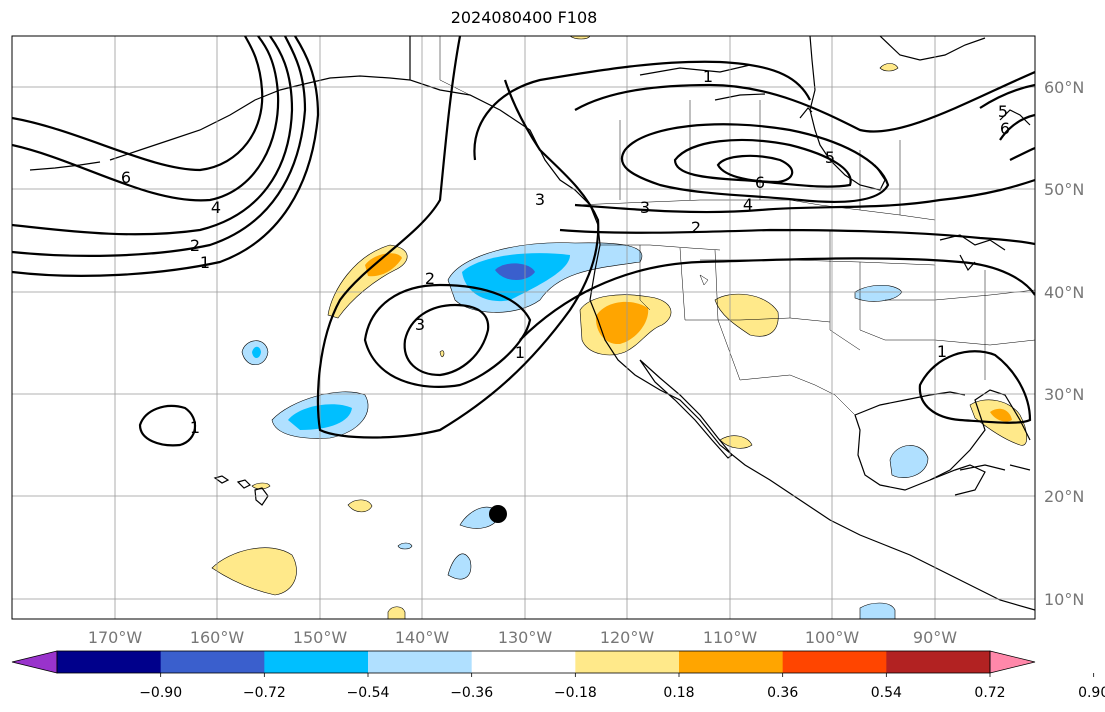 The image size is (1105, 712). What do you see at coordinates (498, 514) in the screenshot?
I see `storm-center-dot` at bounding box center [498, 514].